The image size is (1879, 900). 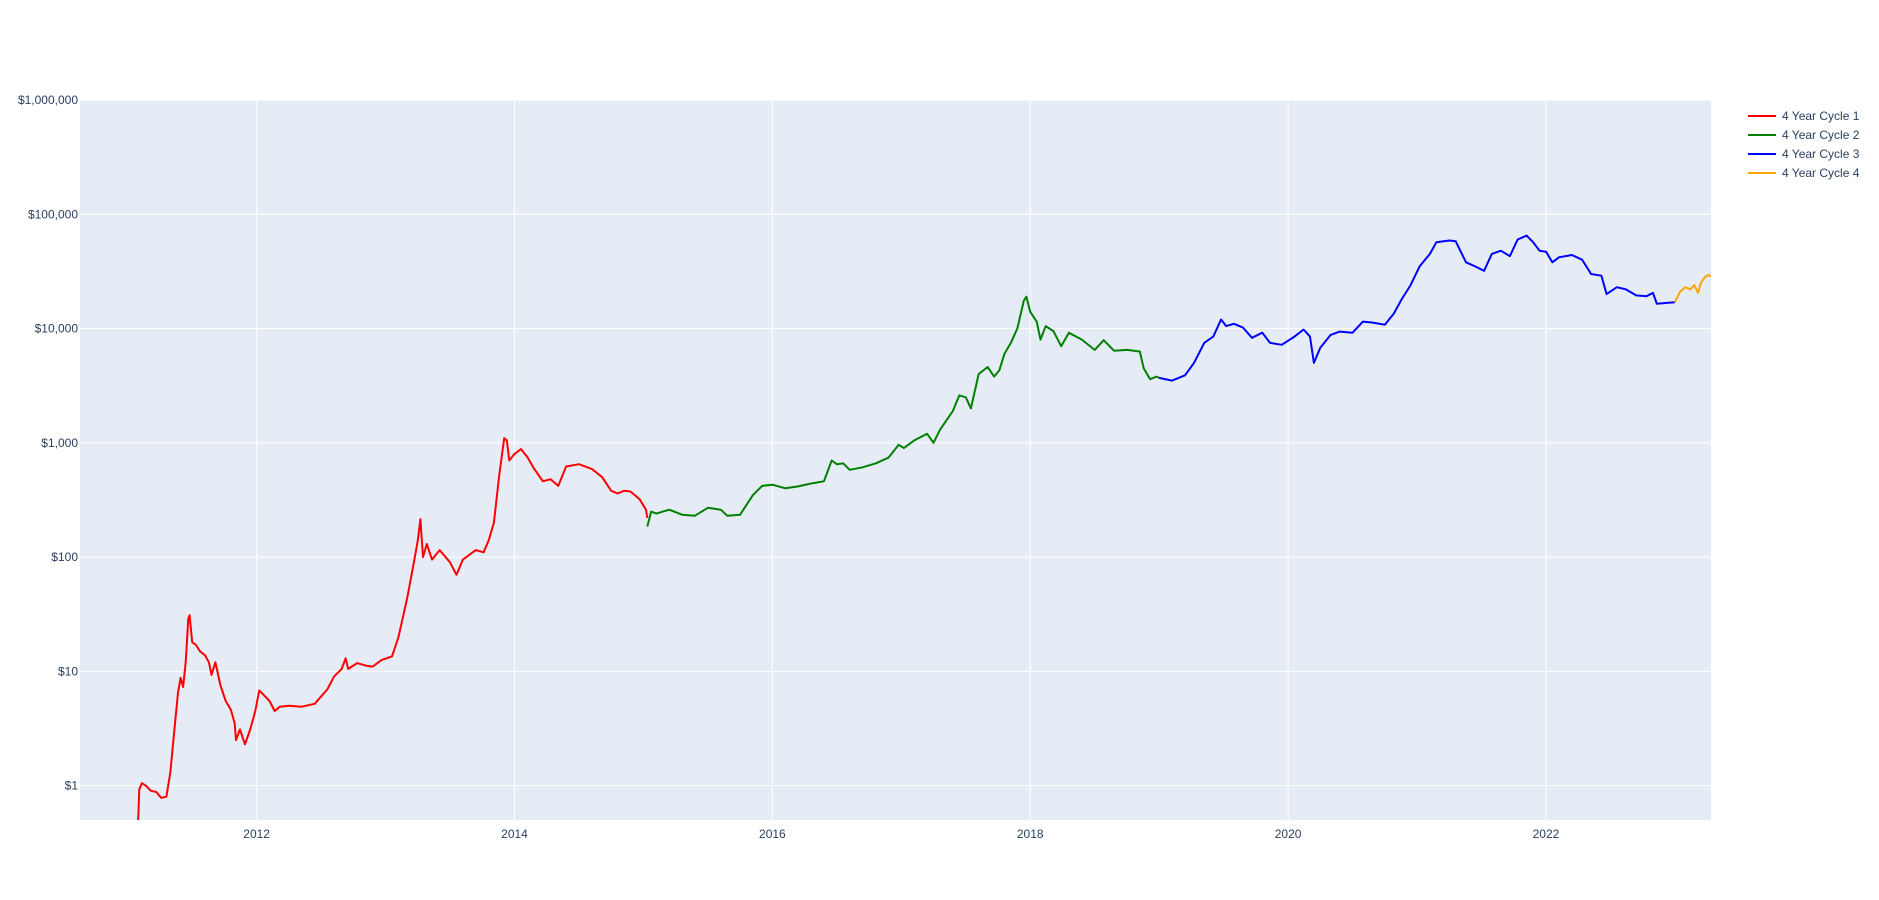 I want to click on legend-swatch-blue, so click(x=1762, y=153).